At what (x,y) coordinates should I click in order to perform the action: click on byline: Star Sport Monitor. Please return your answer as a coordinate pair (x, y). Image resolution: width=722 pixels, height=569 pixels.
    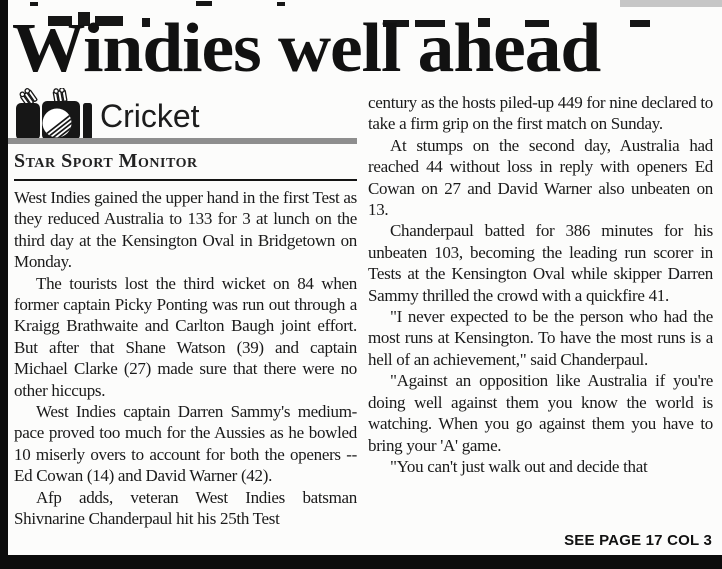
    Looking at the image, I should click on (106, 161).